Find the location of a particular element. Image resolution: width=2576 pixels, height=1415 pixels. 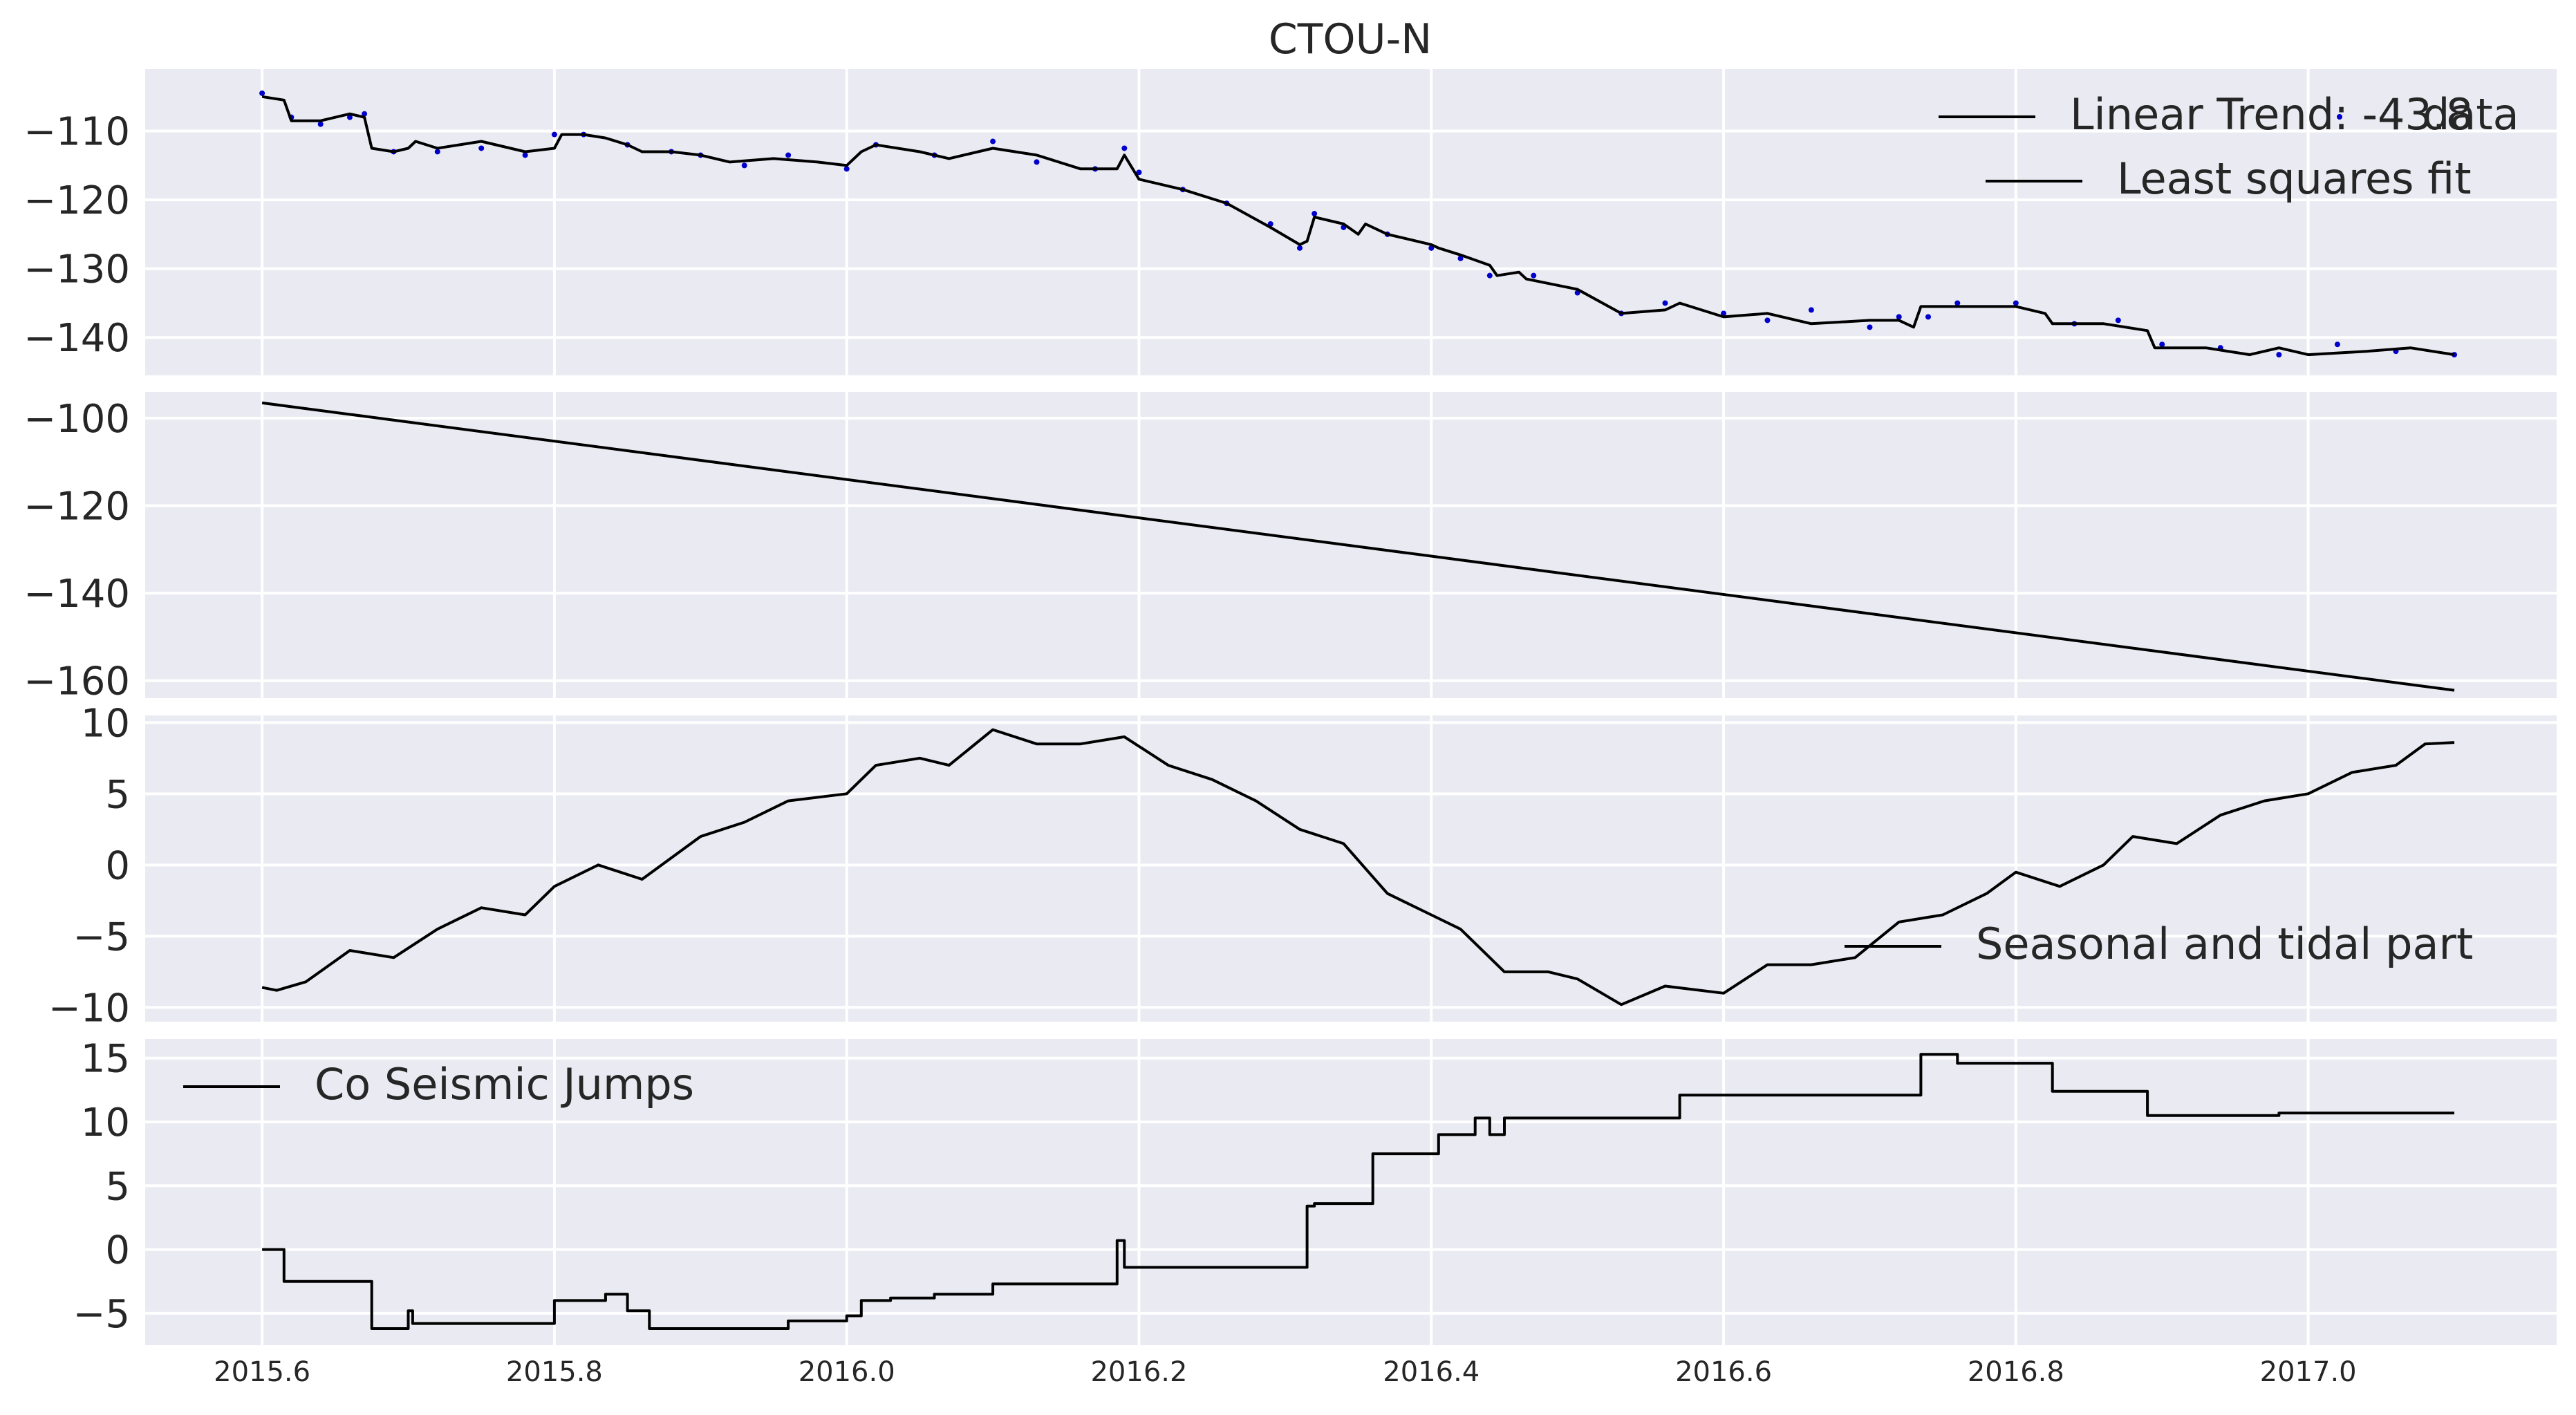

y-tick-label: −110 is located at coordinates (77, 132).